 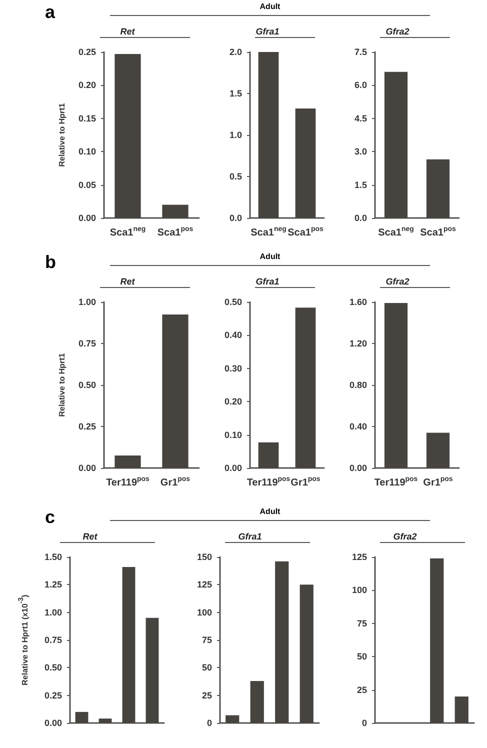 I want to click on y-tick-label: 6.0, so click(x=360, y=85).